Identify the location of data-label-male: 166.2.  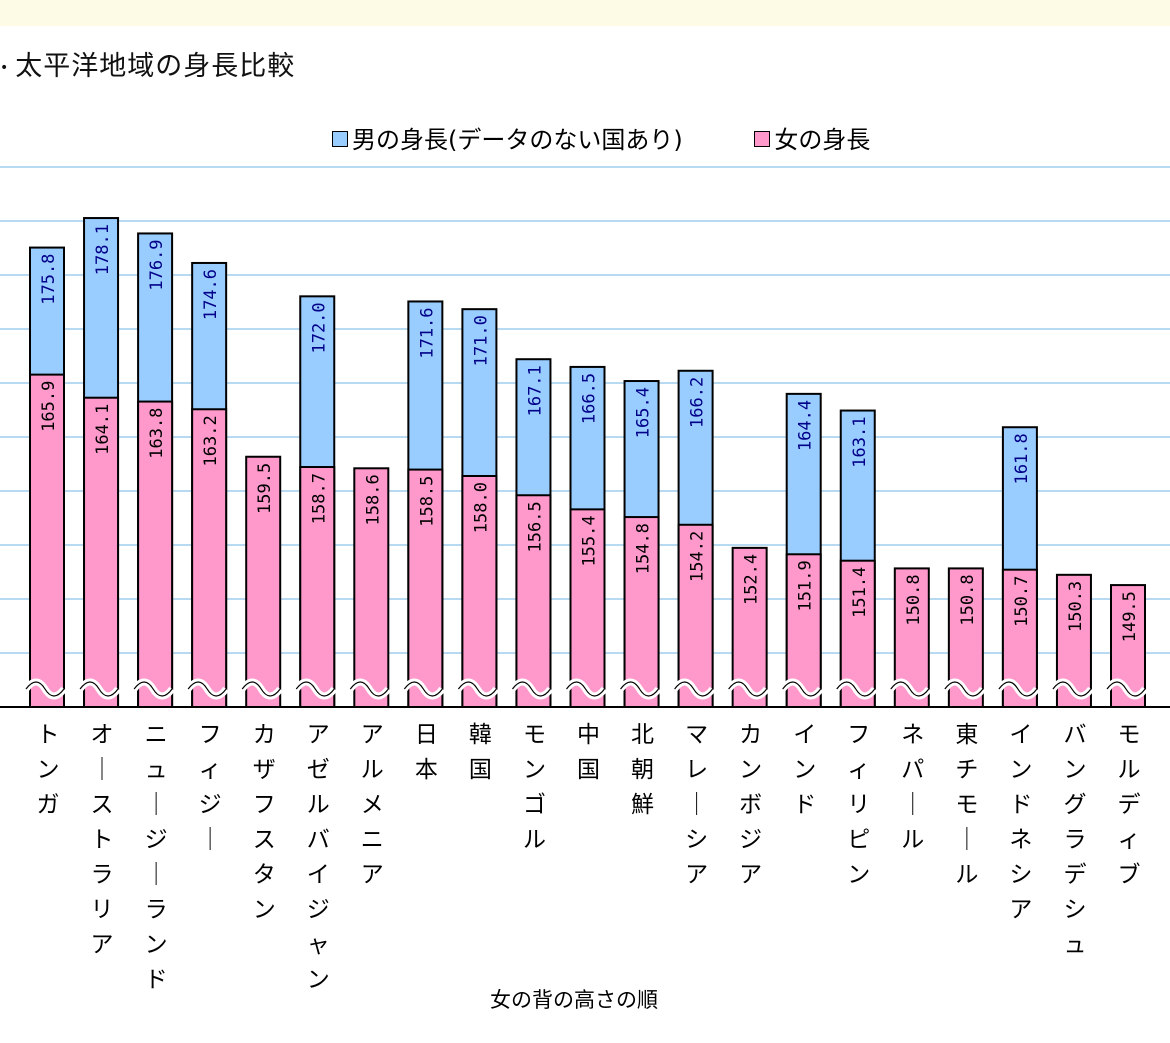
(698, 402).